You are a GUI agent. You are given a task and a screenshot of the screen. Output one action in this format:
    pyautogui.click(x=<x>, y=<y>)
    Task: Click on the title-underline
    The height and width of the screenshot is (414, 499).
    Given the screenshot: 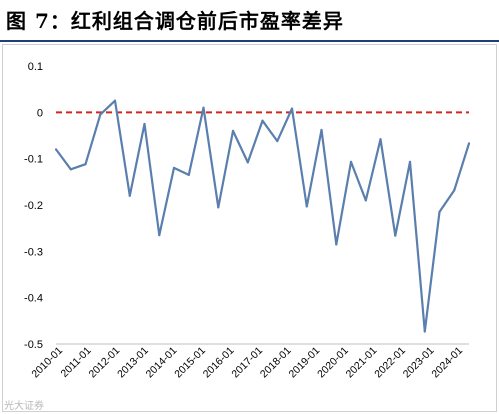 What is the action you would take?
    pyautogui.click(x=249, y=41)
    